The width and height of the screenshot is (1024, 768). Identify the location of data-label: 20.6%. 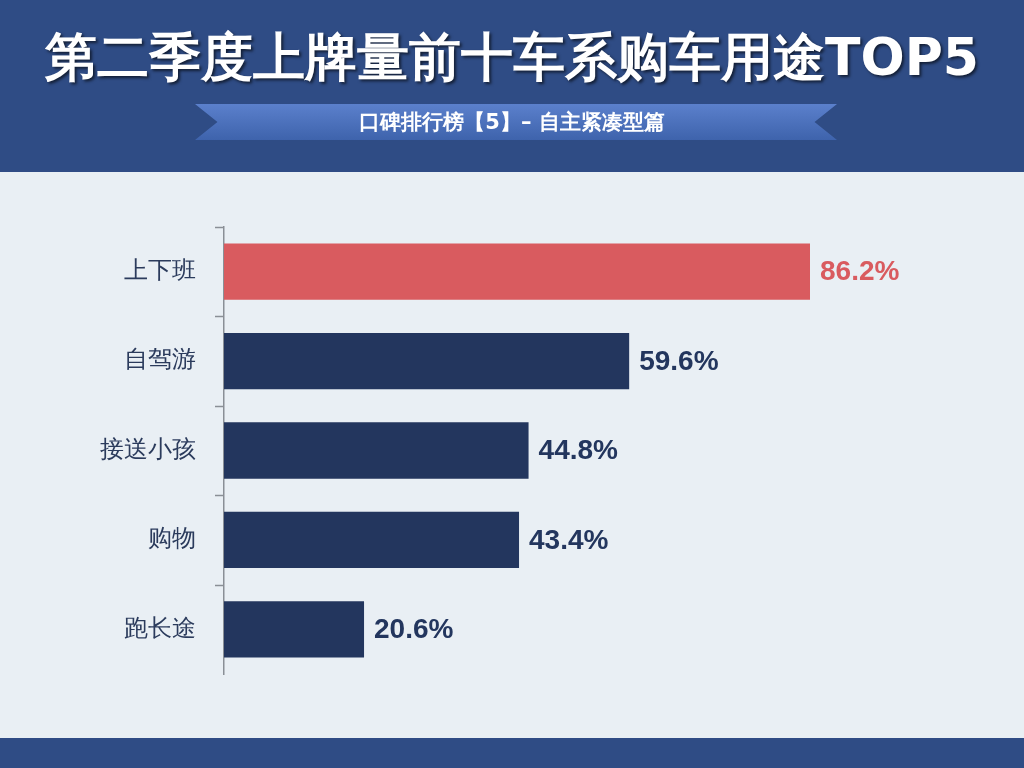
(414, 629).